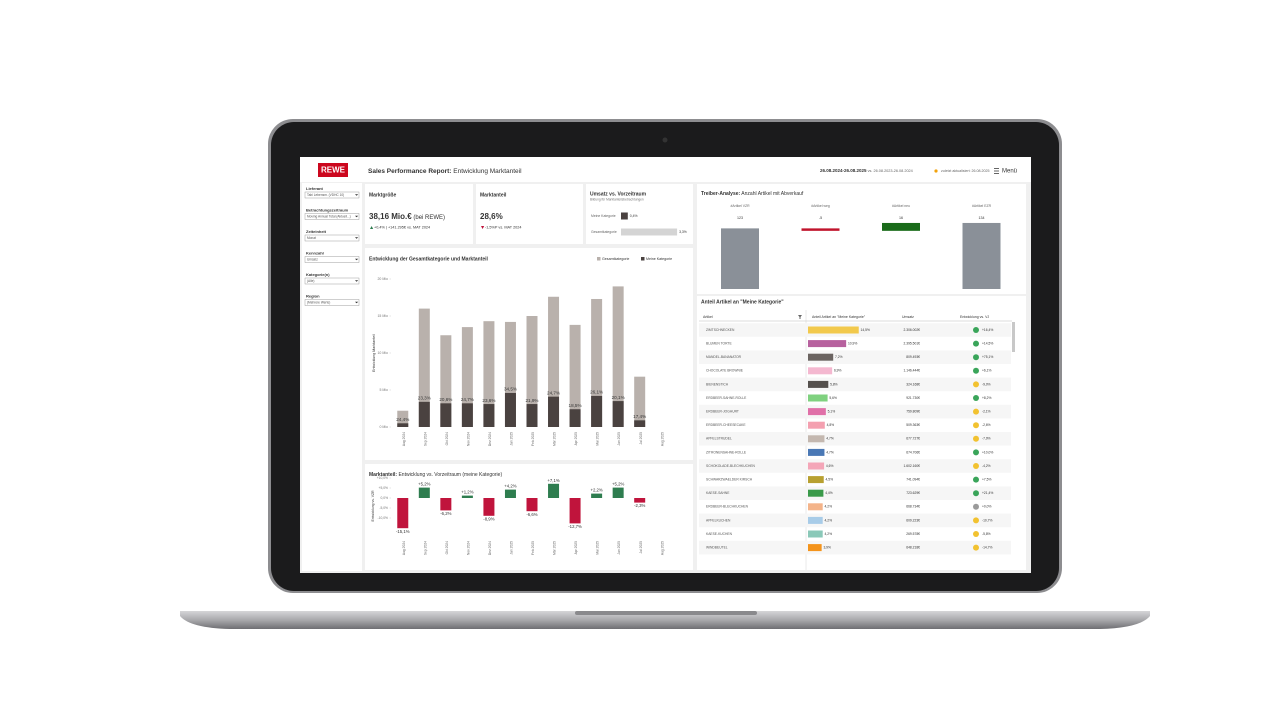  I want to click on share-label: 14,5%, so click(865, 330).